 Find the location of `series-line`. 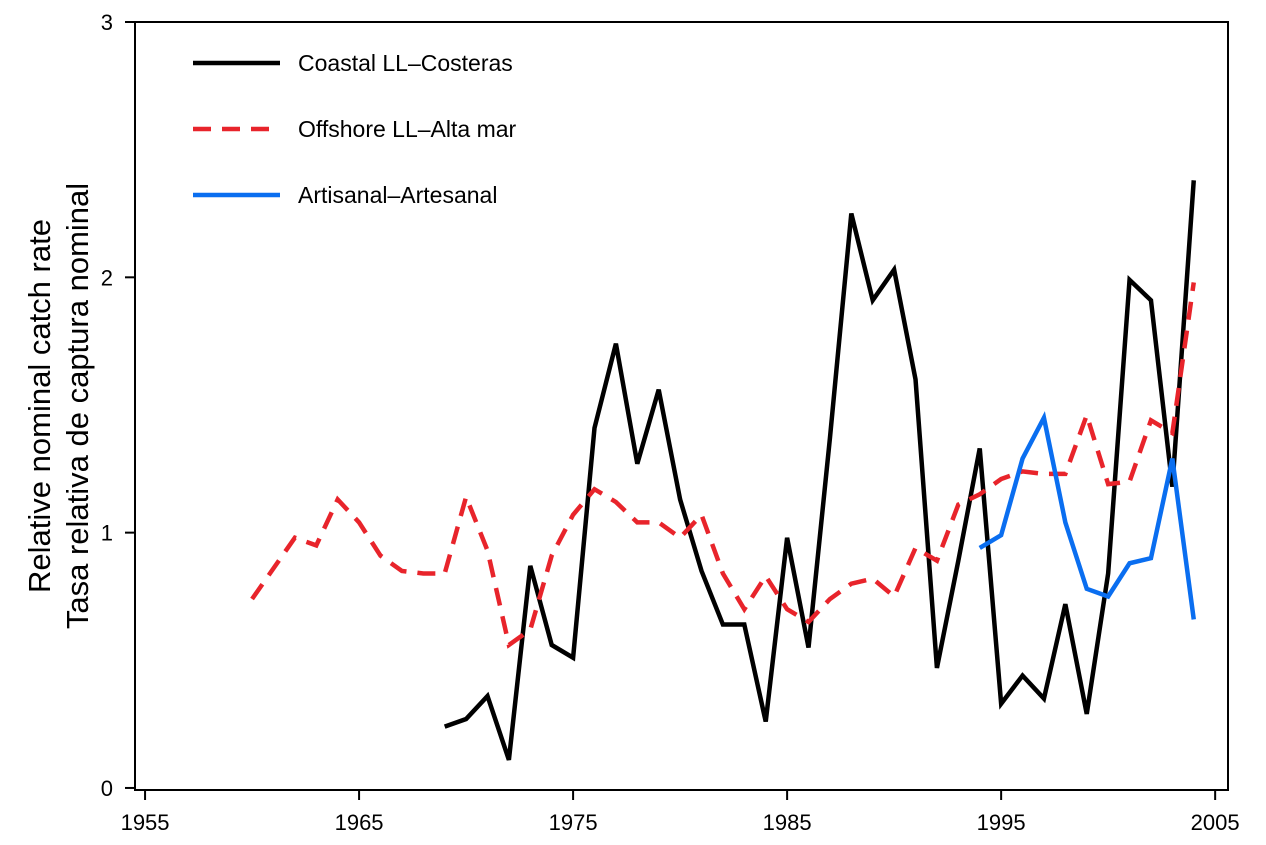

series-line is located at coordinates (1087, 515).